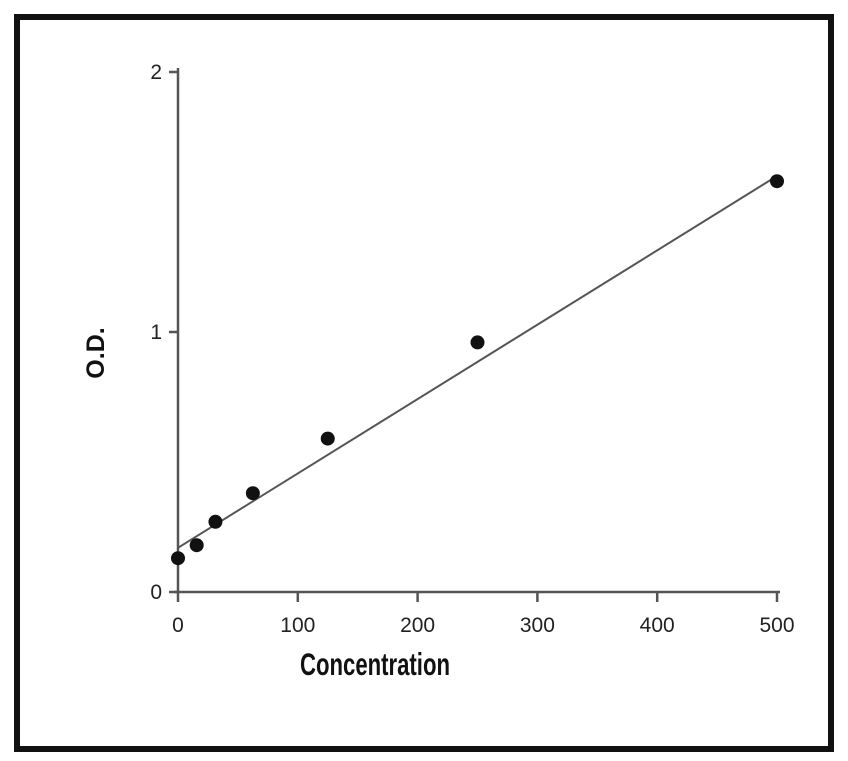 This screenshot has width=848, height=761. Describe the element at coordinates (178, 625) in the screenshot. I see `x-tick-label: 0` at that location.